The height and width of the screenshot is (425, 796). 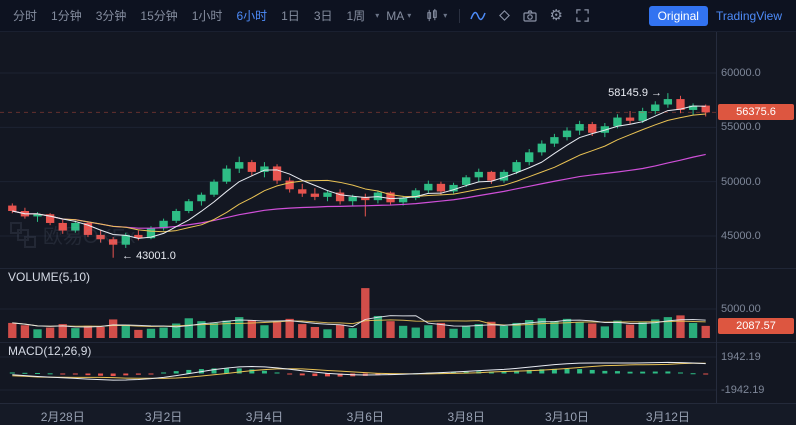 I want to click on expand-icon, so click(x=582, y=15).